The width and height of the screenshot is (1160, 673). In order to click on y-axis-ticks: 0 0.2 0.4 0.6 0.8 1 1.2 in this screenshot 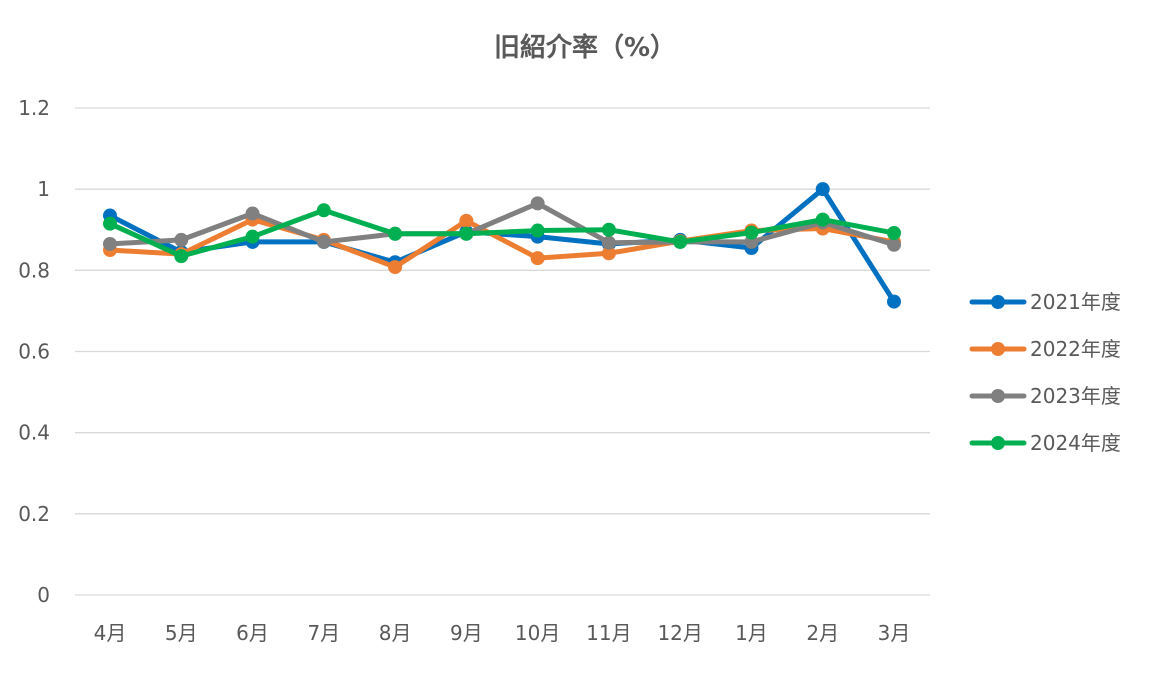, I will do `click(34, 351)`.